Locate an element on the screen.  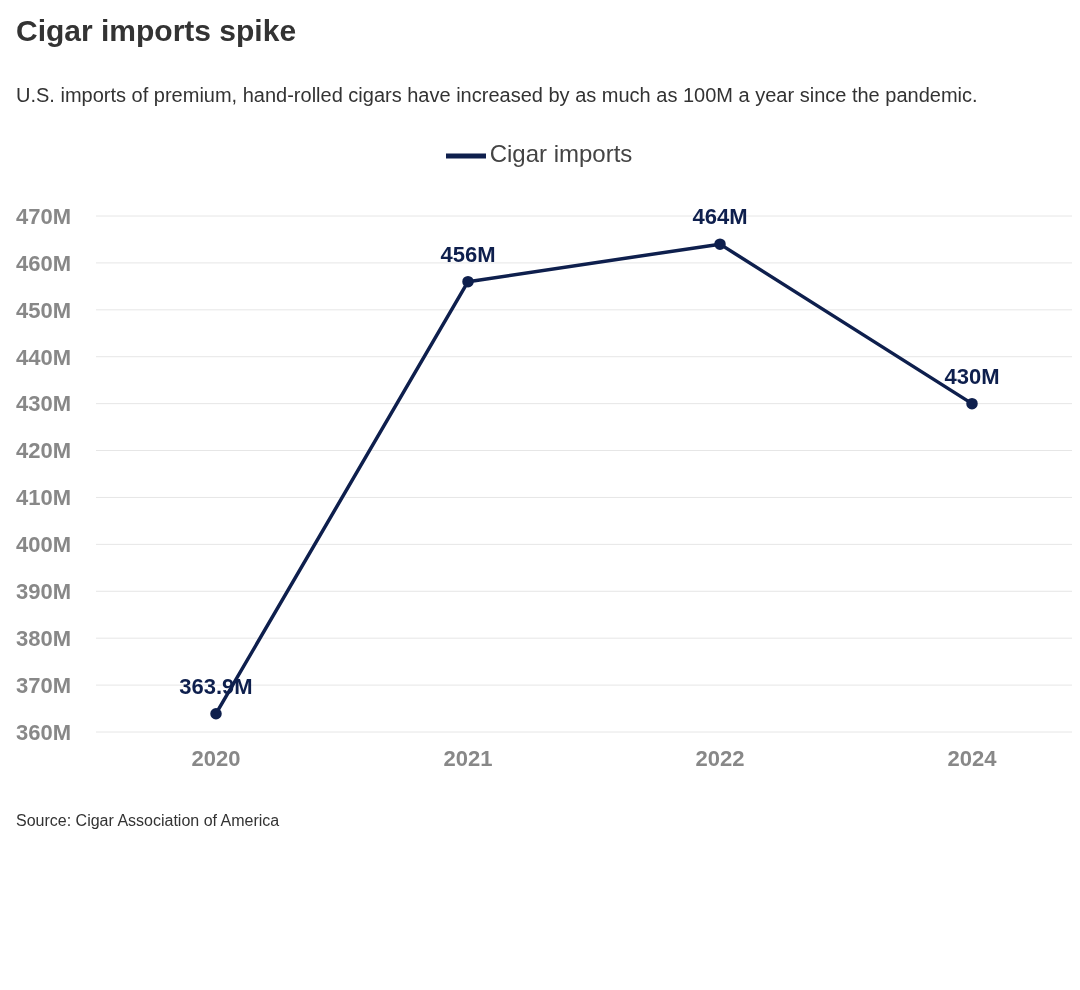
y-tick-label: 380M is located at coordinates (44, 638).